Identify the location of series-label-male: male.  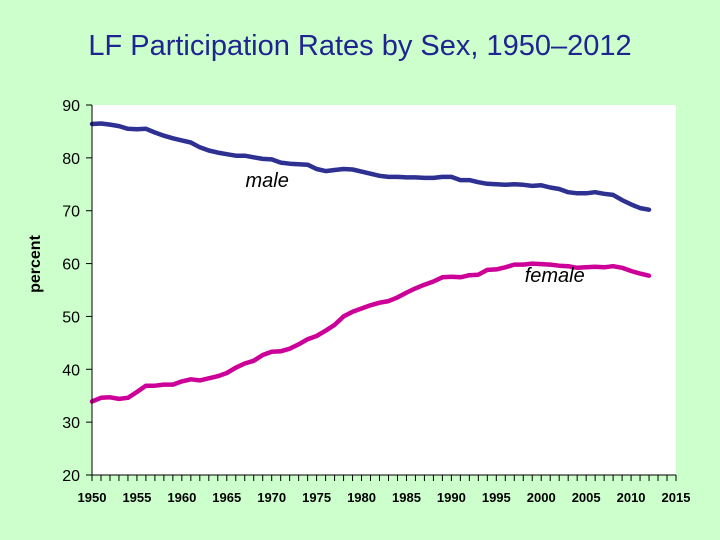
(267, 181).